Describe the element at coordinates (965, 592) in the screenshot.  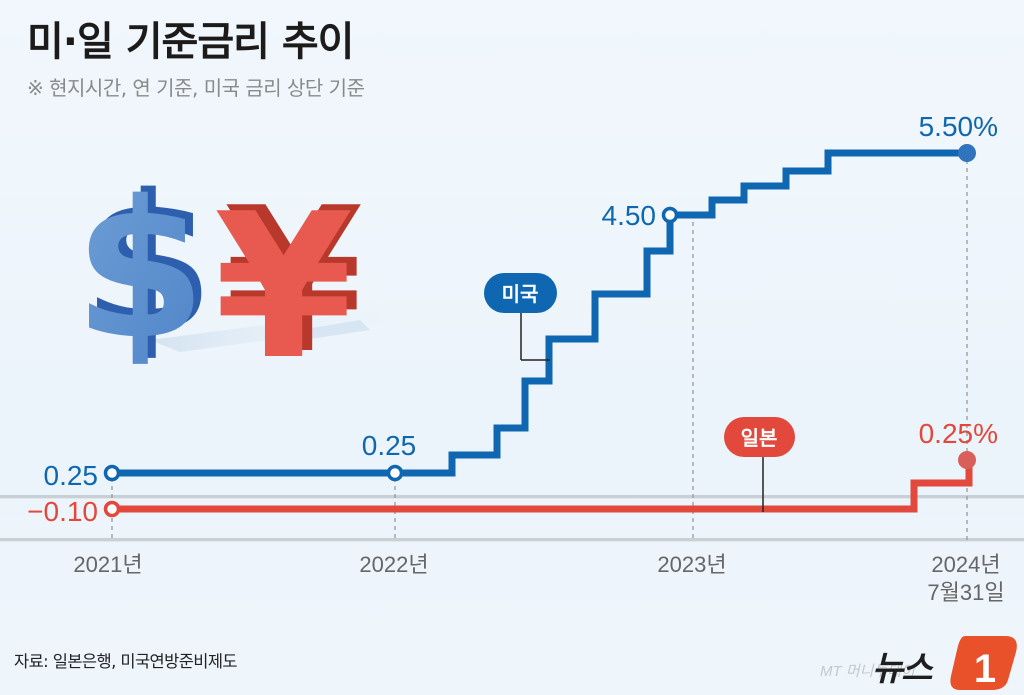
I see `x-tick-date: 7월31일` at that location.